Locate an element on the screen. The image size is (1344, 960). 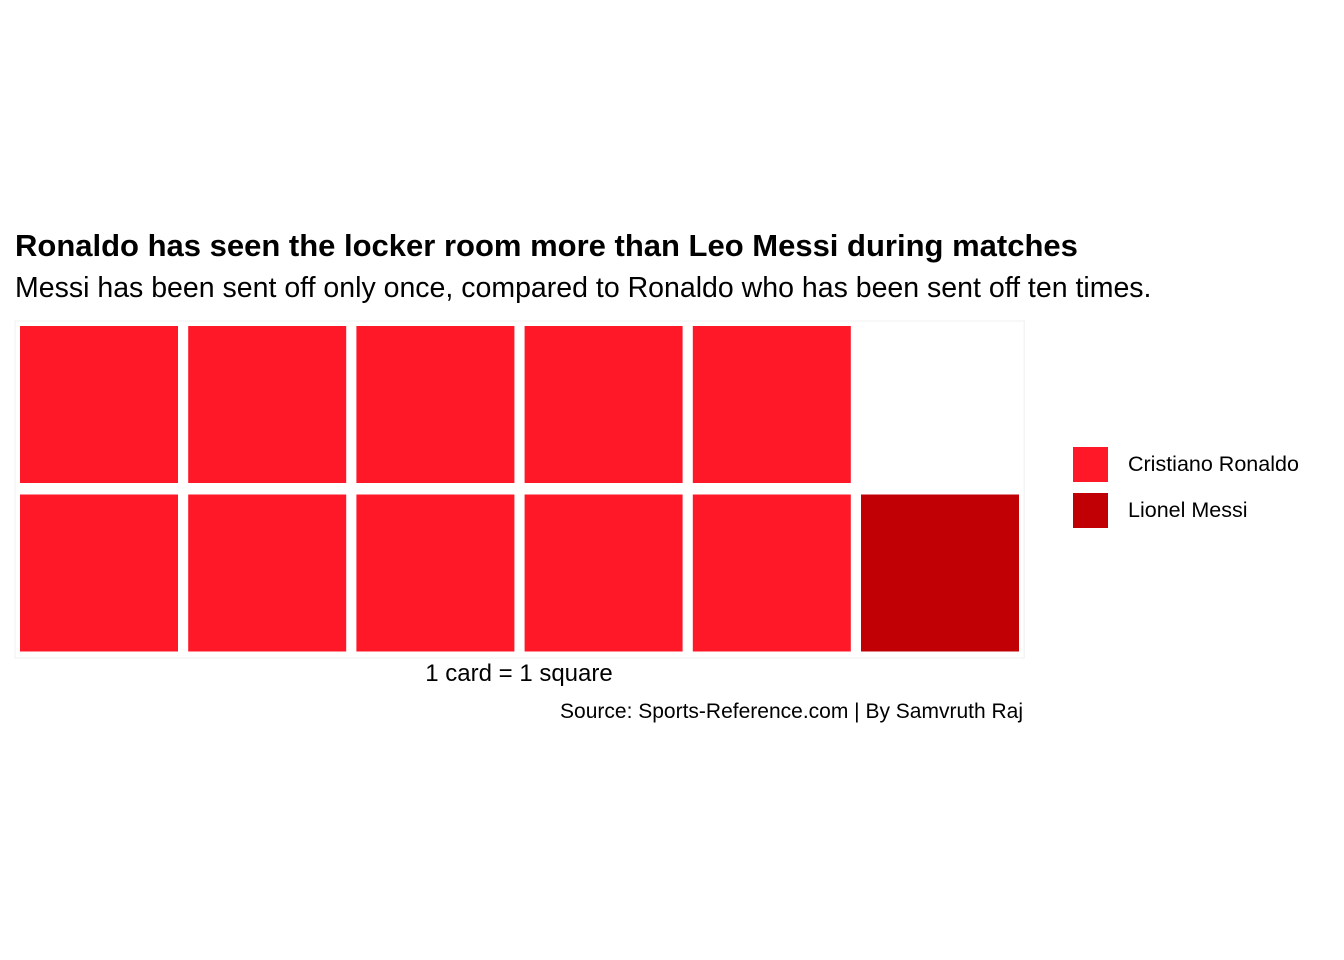
legend-swatch-messi is located at coordinates (1090, 510).